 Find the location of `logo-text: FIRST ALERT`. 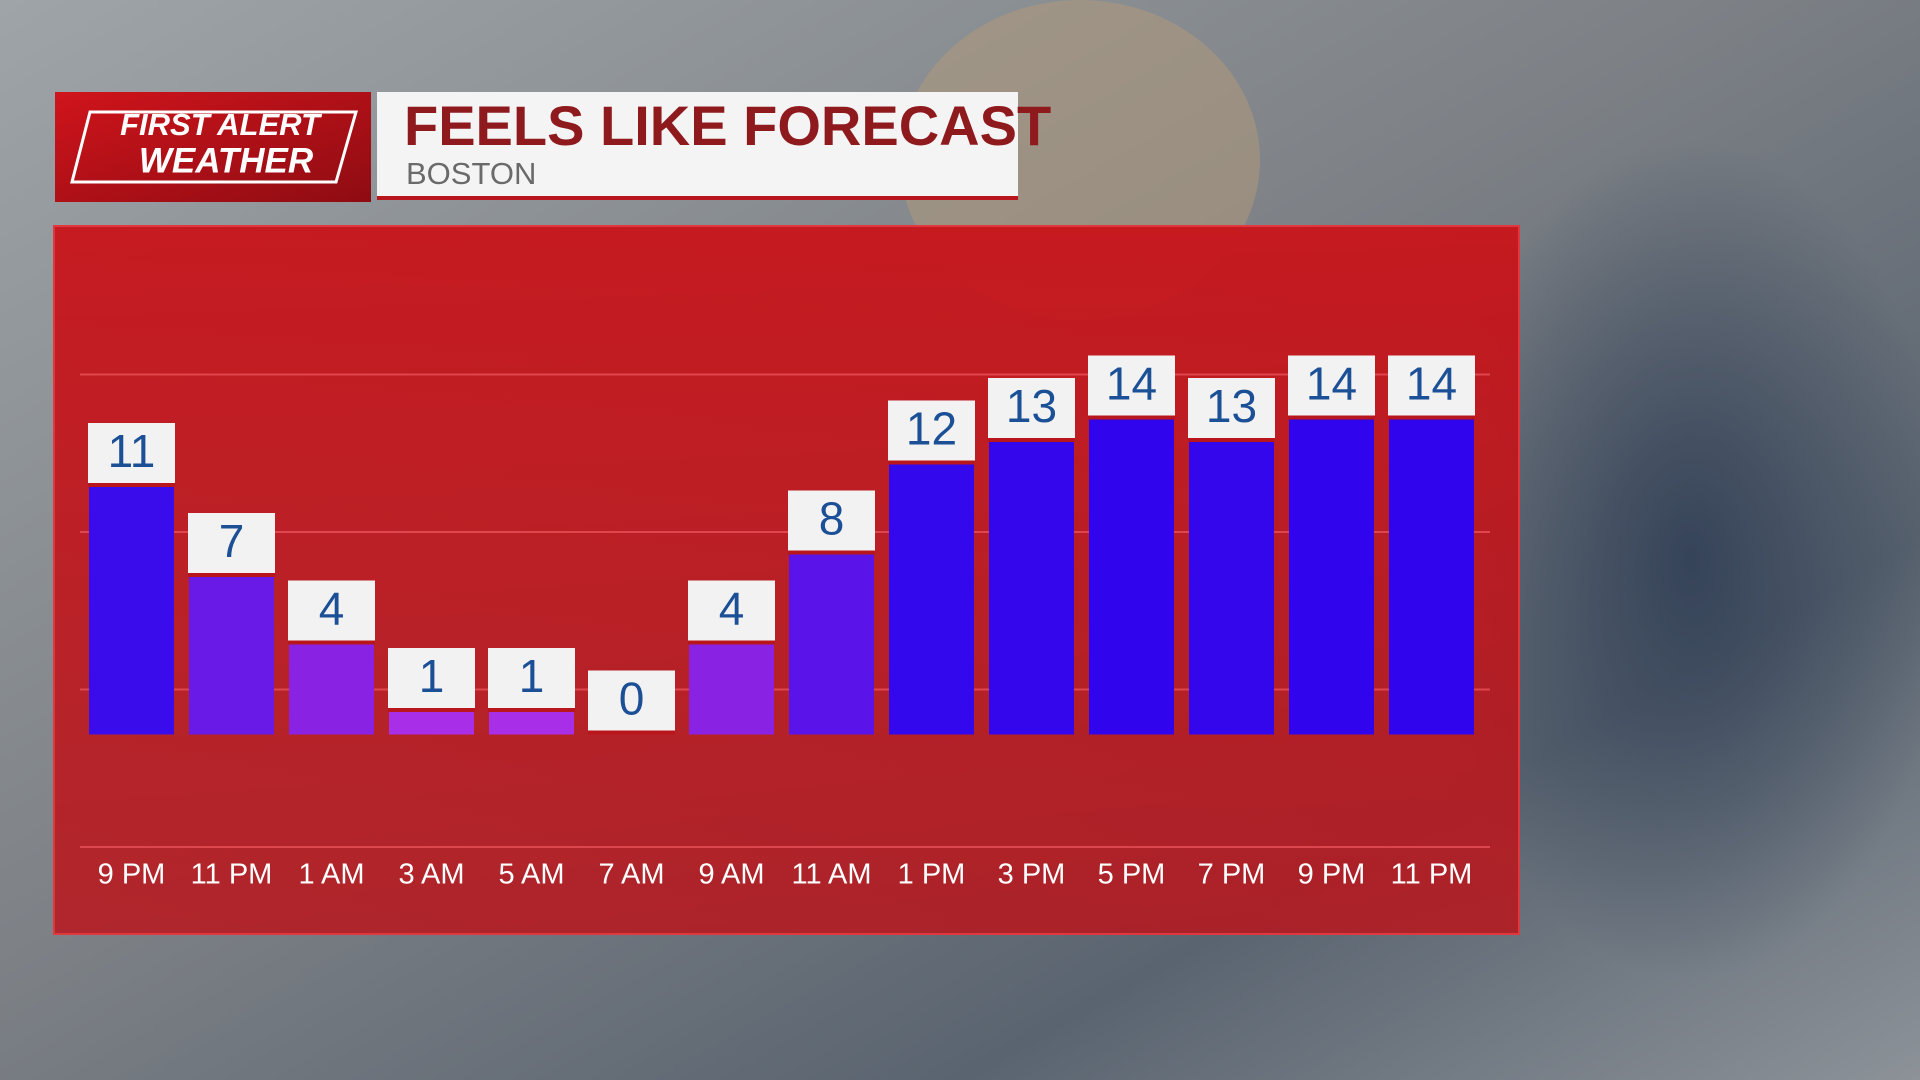

logo-text: FIRST ALERT is located at coordinates (221, 124).